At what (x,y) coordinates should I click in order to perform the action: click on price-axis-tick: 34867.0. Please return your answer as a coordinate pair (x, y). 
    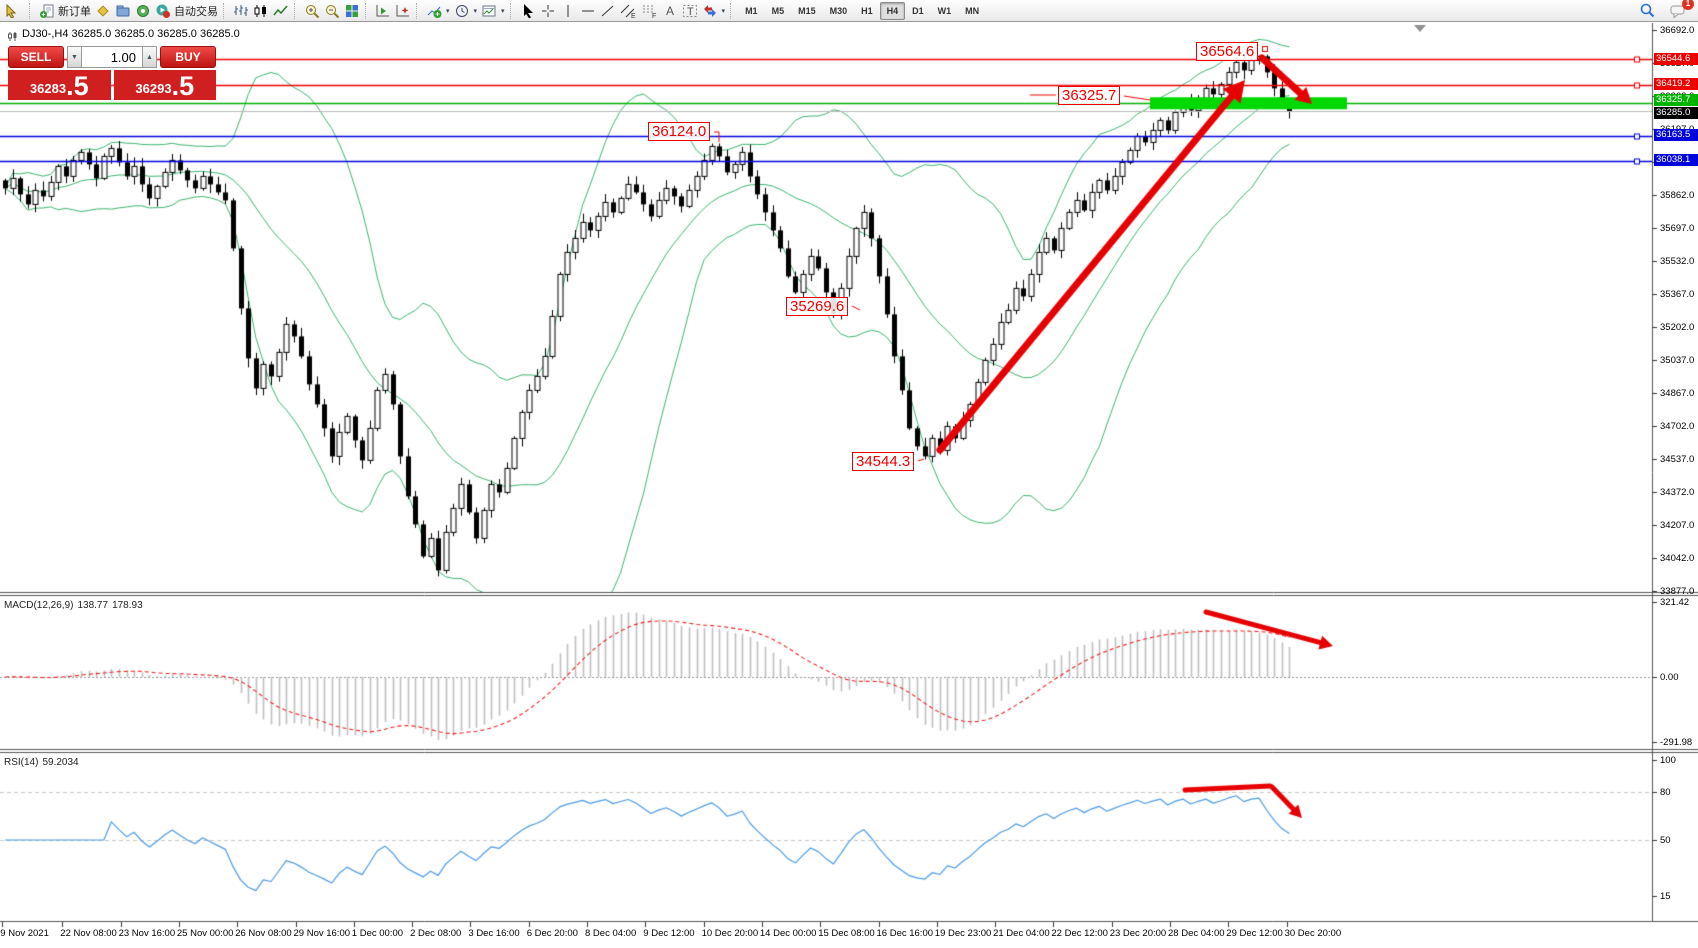
    Looking at the image, I should click on (1677, 393).